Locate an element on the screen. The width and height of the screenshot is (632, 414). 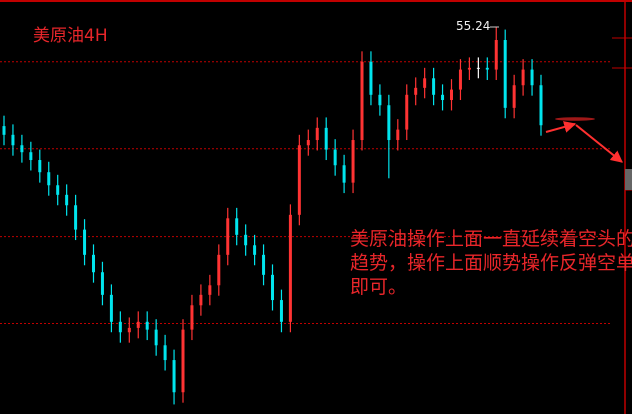
chart-title: 美原油4H is located at coordinates (70, 36).